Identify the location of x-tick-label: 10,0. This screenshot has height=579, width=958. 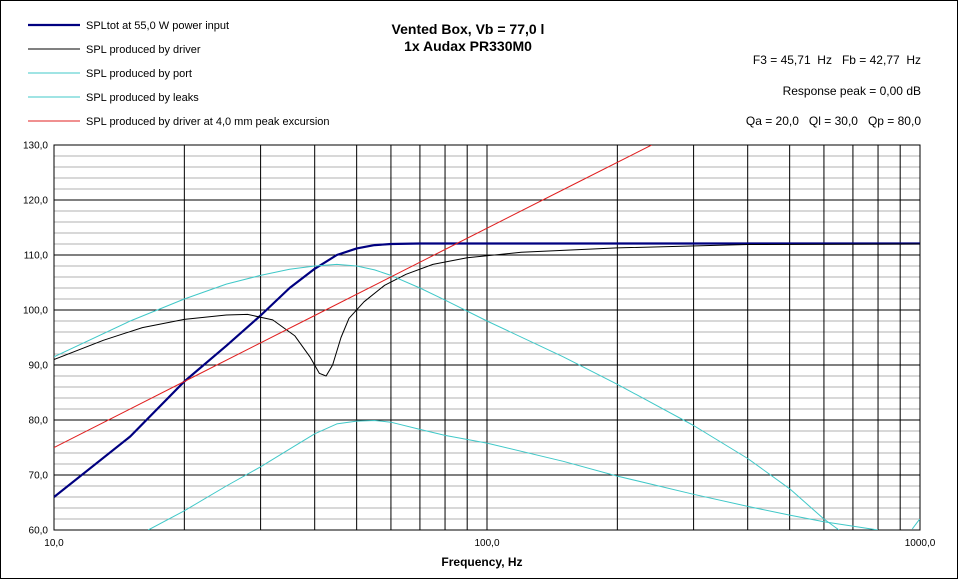
(54, 543).